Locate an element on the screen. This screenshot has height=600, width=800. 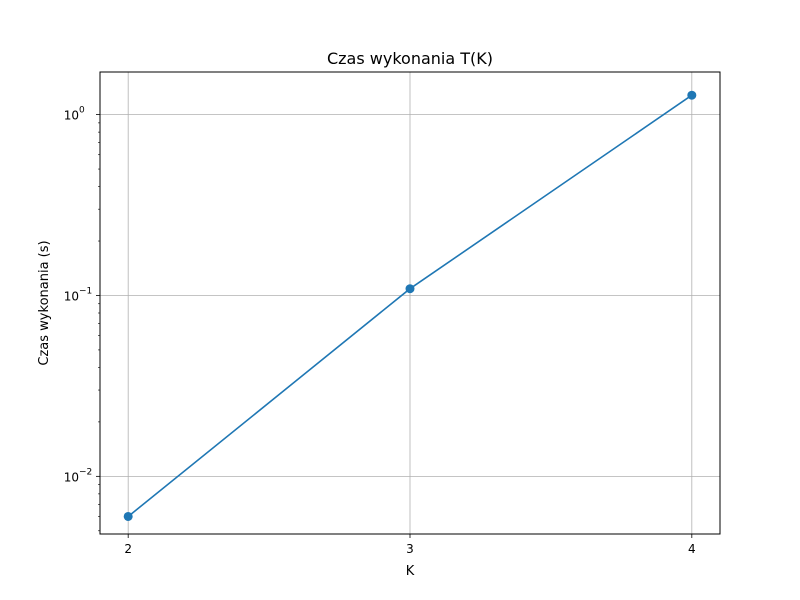
y-tick-exponent: 0 is located at coordinates (82, 111).